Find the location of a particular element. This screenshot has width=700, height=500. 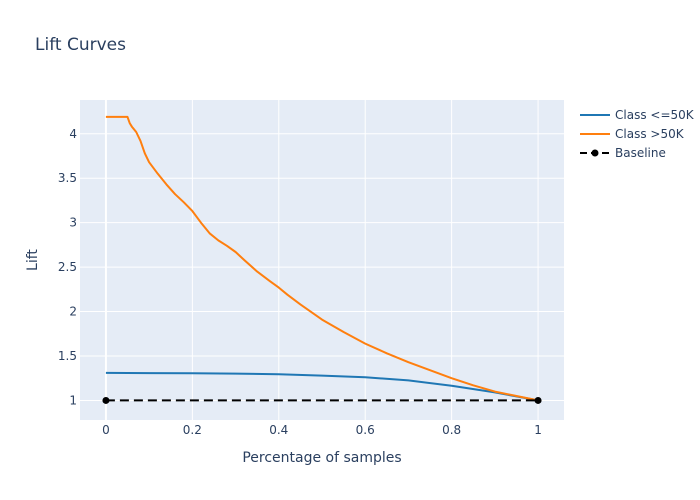

y-tick-label: 3.5 is located at coordinates (67, 178).